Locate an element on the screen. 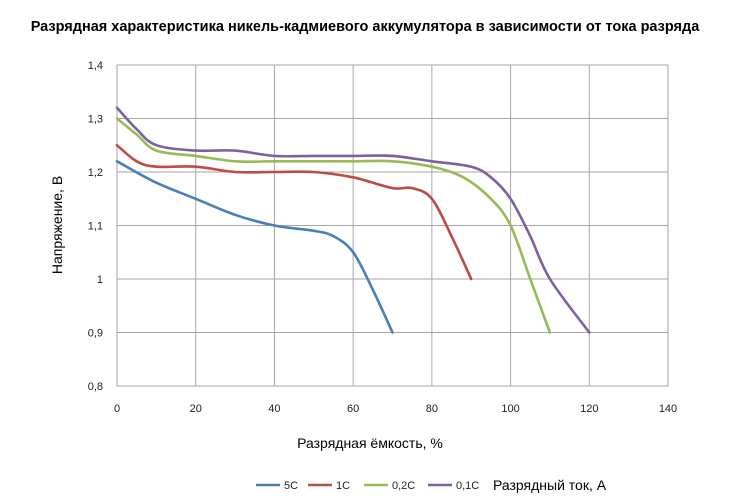  y-tick-label: 1,3 is located at coordinates (95, 120).